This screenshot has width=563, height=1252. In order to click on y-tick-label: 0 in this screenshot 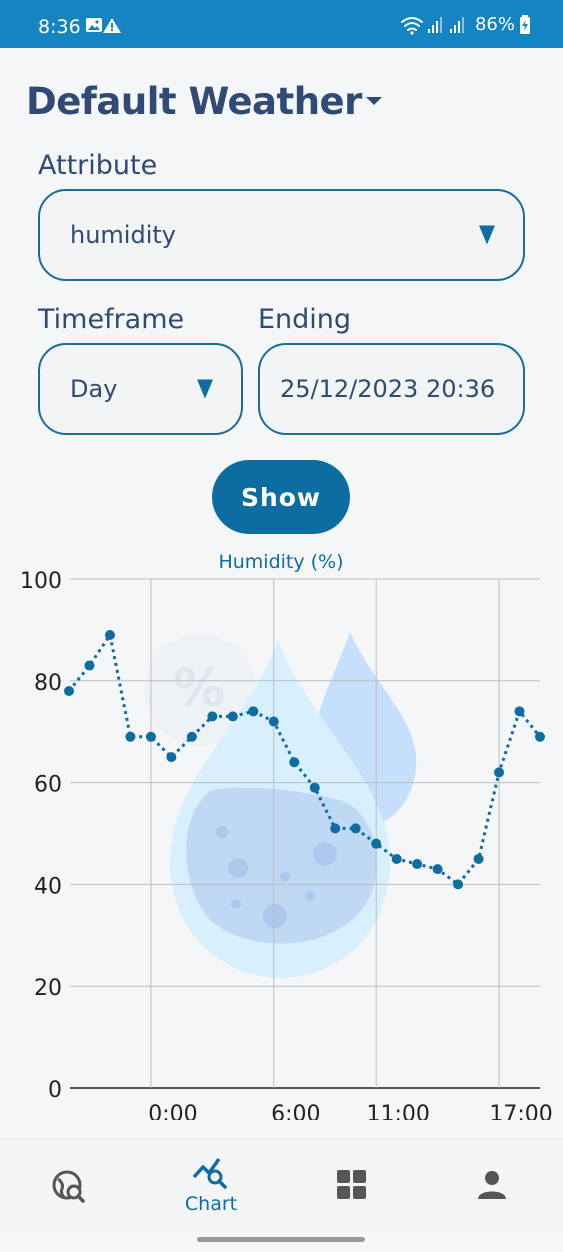, I will do `click(55, 1090)`.